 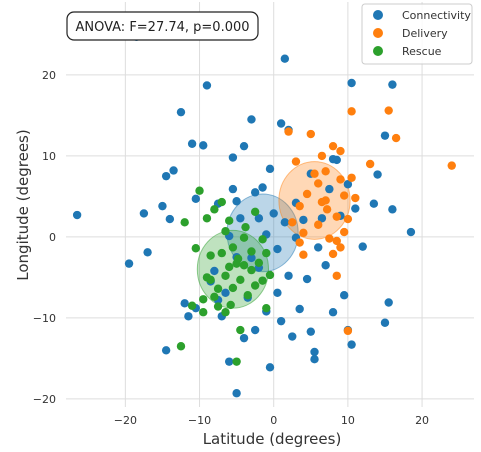 What do you see at coordinates (272, 439) in the screenshot?
I see `x-axis-label: Latitude (degrees)` at bounding box center [272, 439].